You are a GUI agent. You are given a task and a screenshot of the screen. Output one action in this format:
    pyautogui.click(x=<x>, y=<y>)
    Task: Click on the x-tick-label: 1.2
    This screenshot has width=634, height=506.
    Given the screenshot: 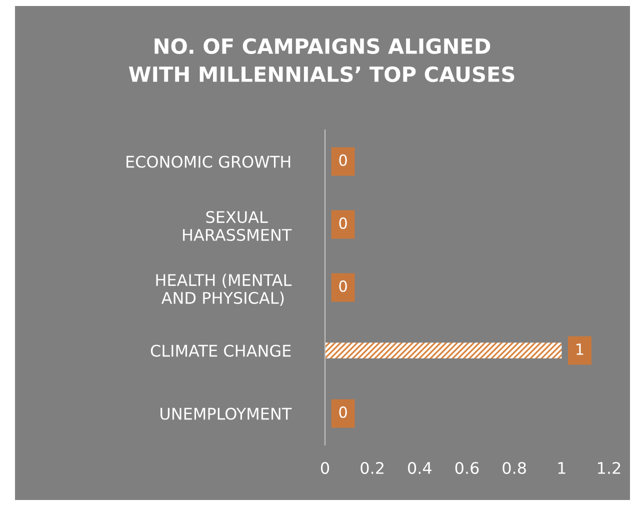 What is the action you would take?
    pyautogui.click(x=609, y=468)
    